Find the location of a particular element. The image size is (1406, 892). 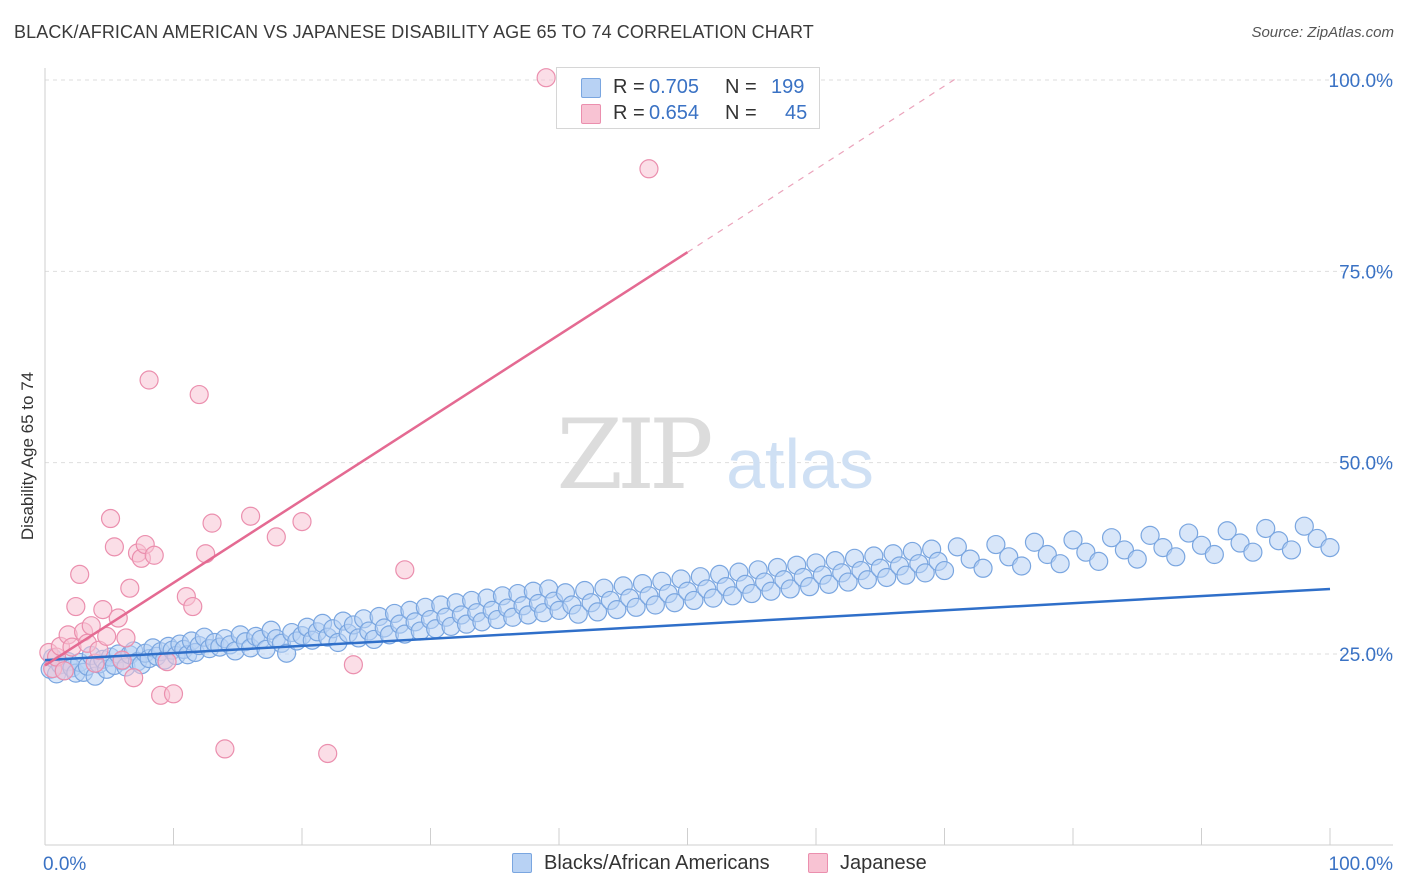

watermark-zip: ZIP is located at coordinates (633, 455).